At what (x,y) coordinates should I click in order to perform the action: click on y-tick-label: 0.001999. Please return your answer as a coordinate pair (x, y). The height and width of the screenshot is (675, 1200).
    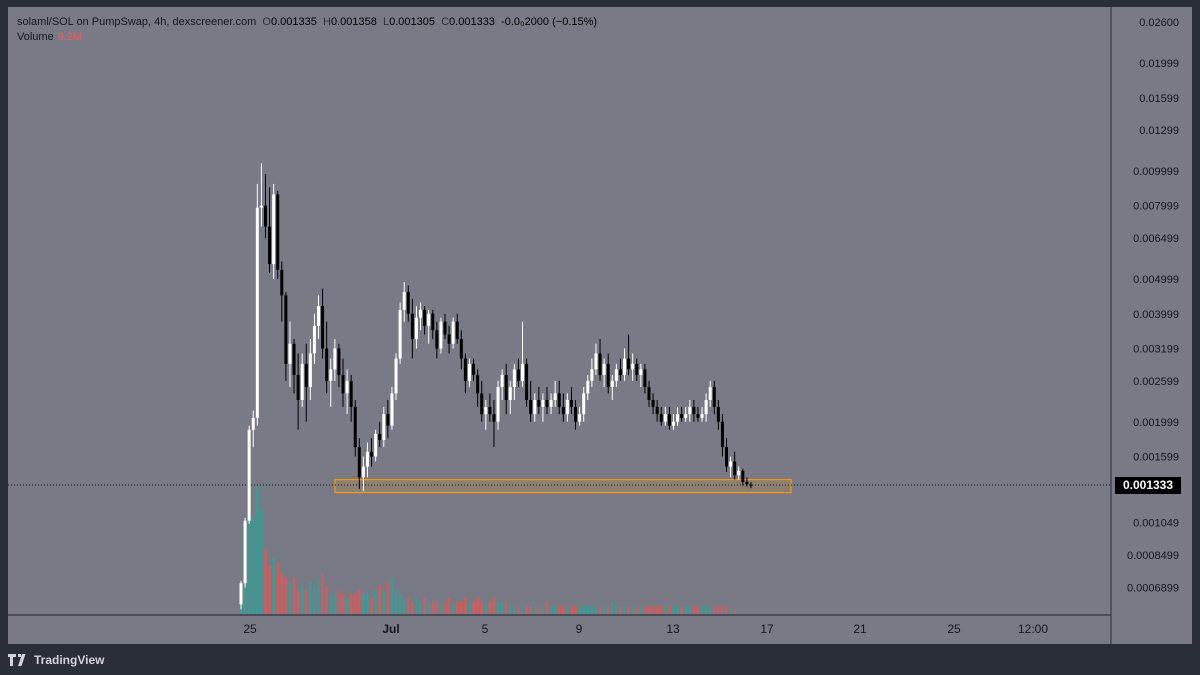
    Looking at the image, I should click on (1156, 423).